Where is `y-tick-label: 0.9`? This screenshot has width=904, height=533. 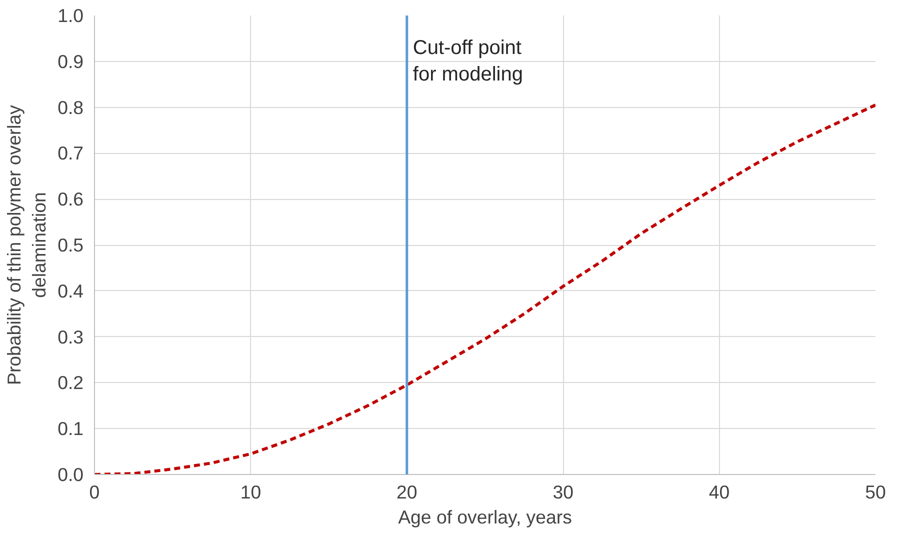
y-tick-label: 0.9 is located at coordinates (71, 61).